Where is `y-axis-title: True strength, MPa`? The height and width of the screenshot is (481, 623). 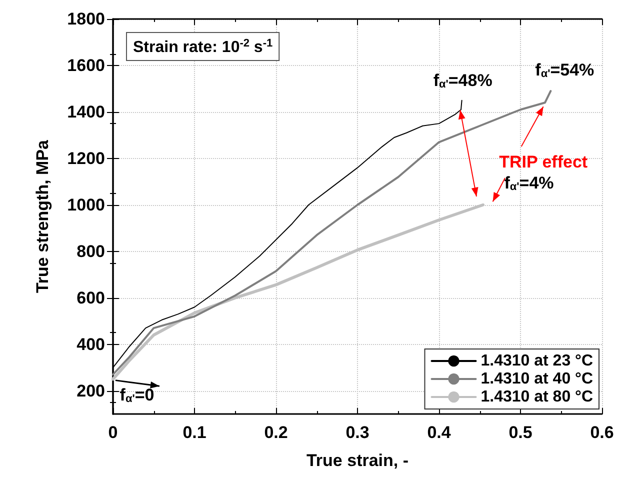
y-axis-title: True strength, MPa is located at coordinates (42, 216).